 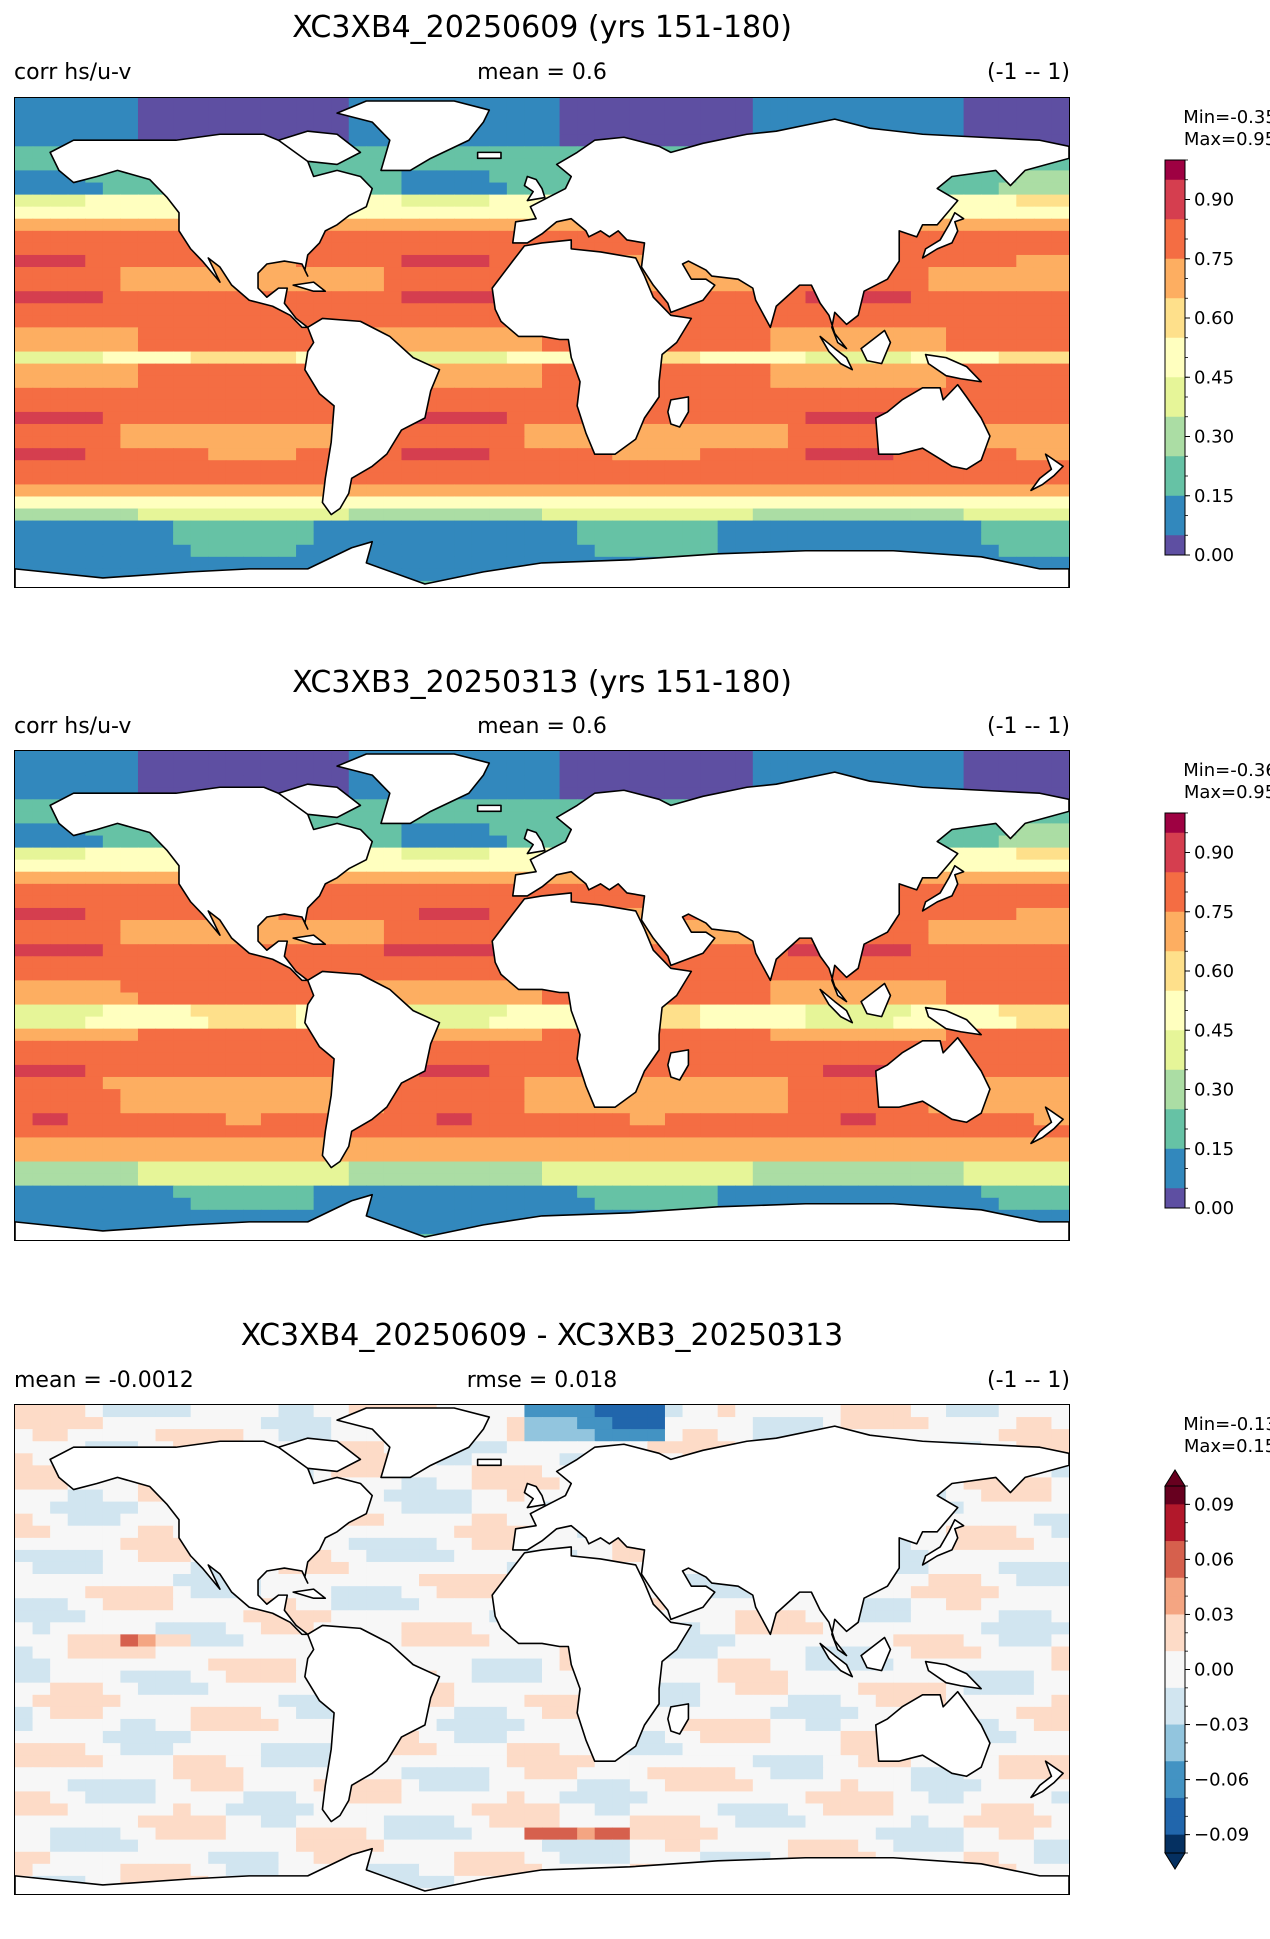 What do you see at coordinates (309, 287) in the screenshot?
I see `landmass` at bounding box center [309, 287].